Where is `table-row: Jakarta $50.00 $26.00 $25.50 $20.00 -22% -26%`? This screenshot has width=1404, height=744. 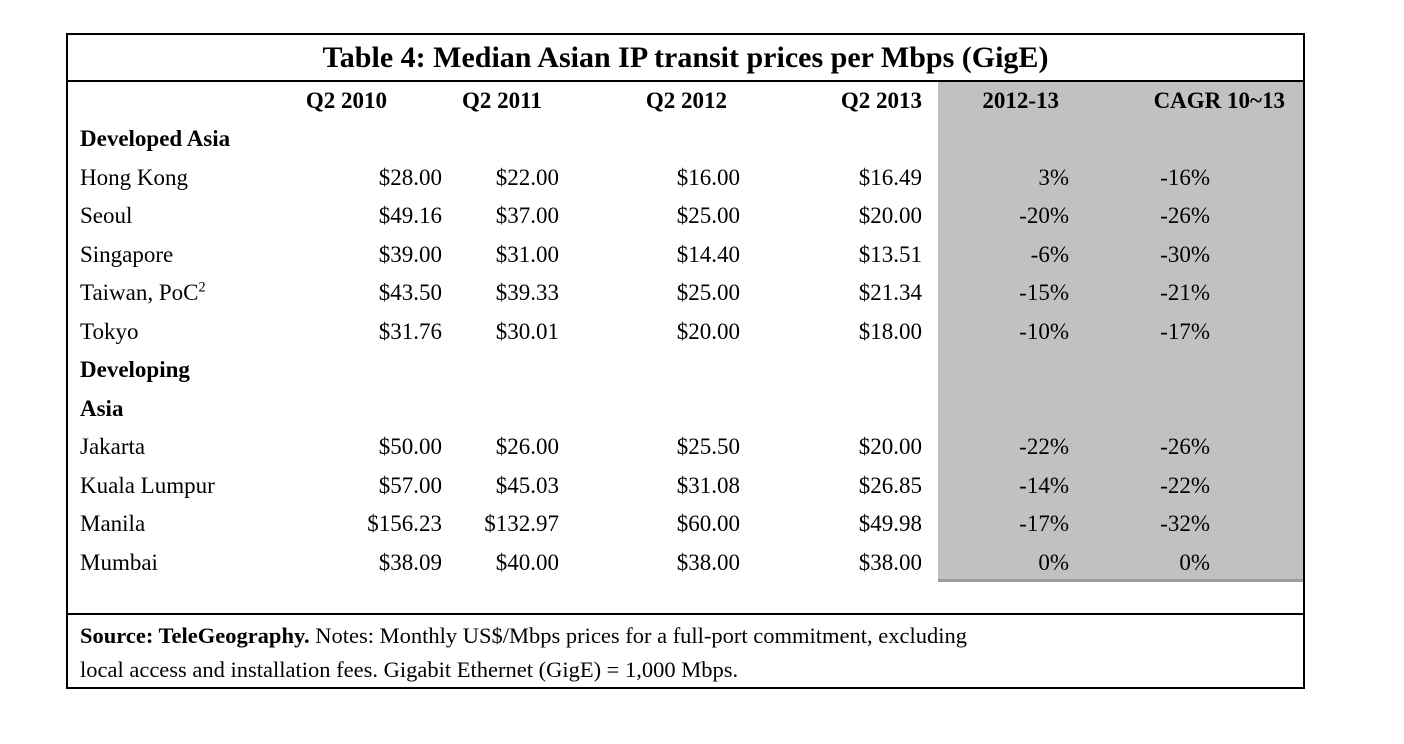 table-row: Jakarta $50.00 $26.00 $25.50 $20.00 -22% -26% is located at coordinates (685, 447).